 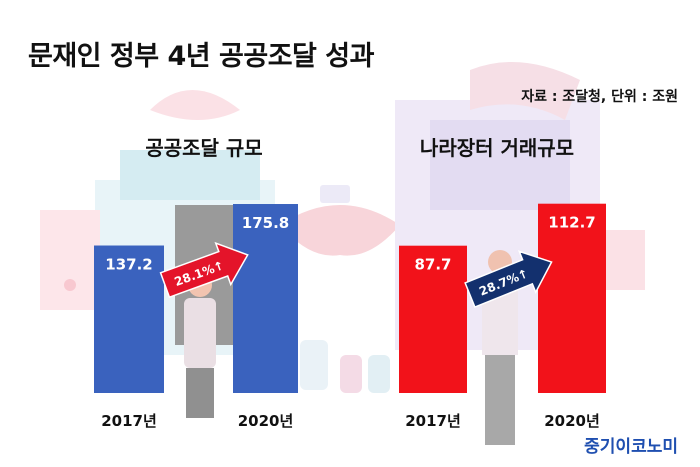 I want to click on x-tick-label-1-1: 2020년, so click(x=572, y=421).